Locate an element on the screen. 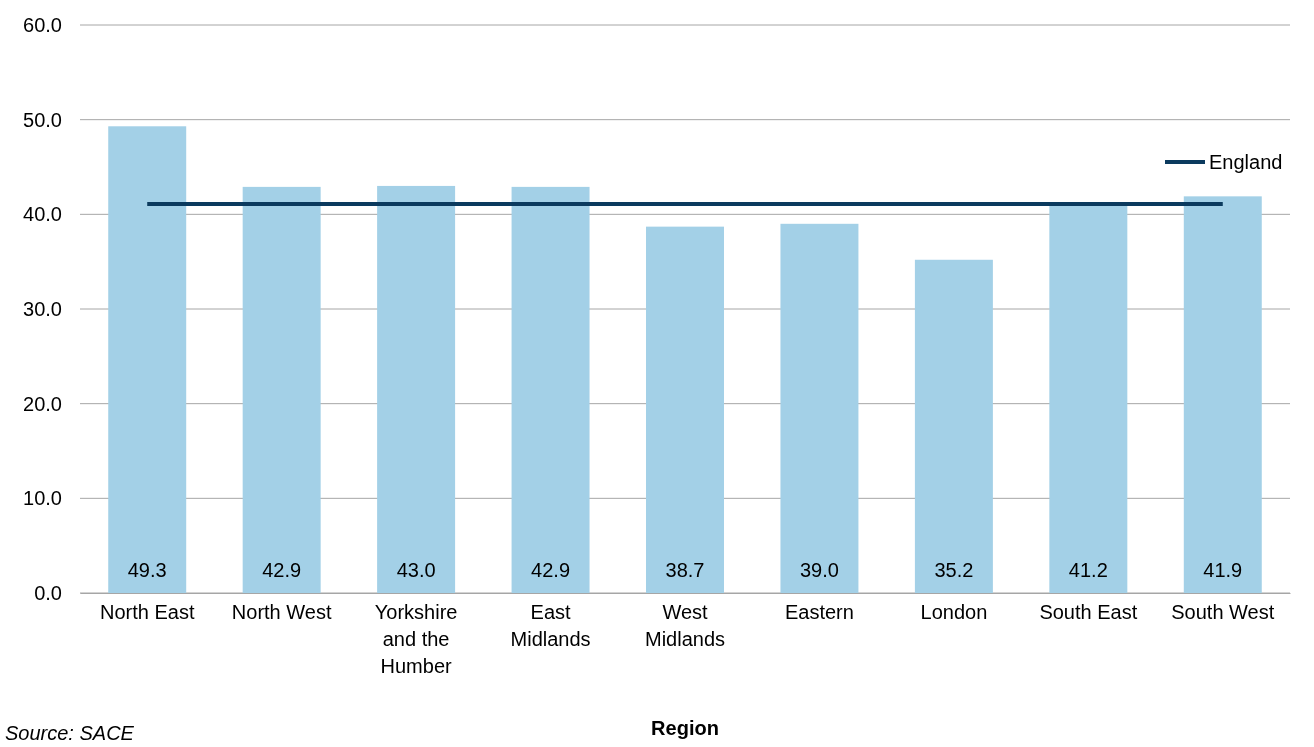  x-axis-title: Region is located at coordinates (685, 728).